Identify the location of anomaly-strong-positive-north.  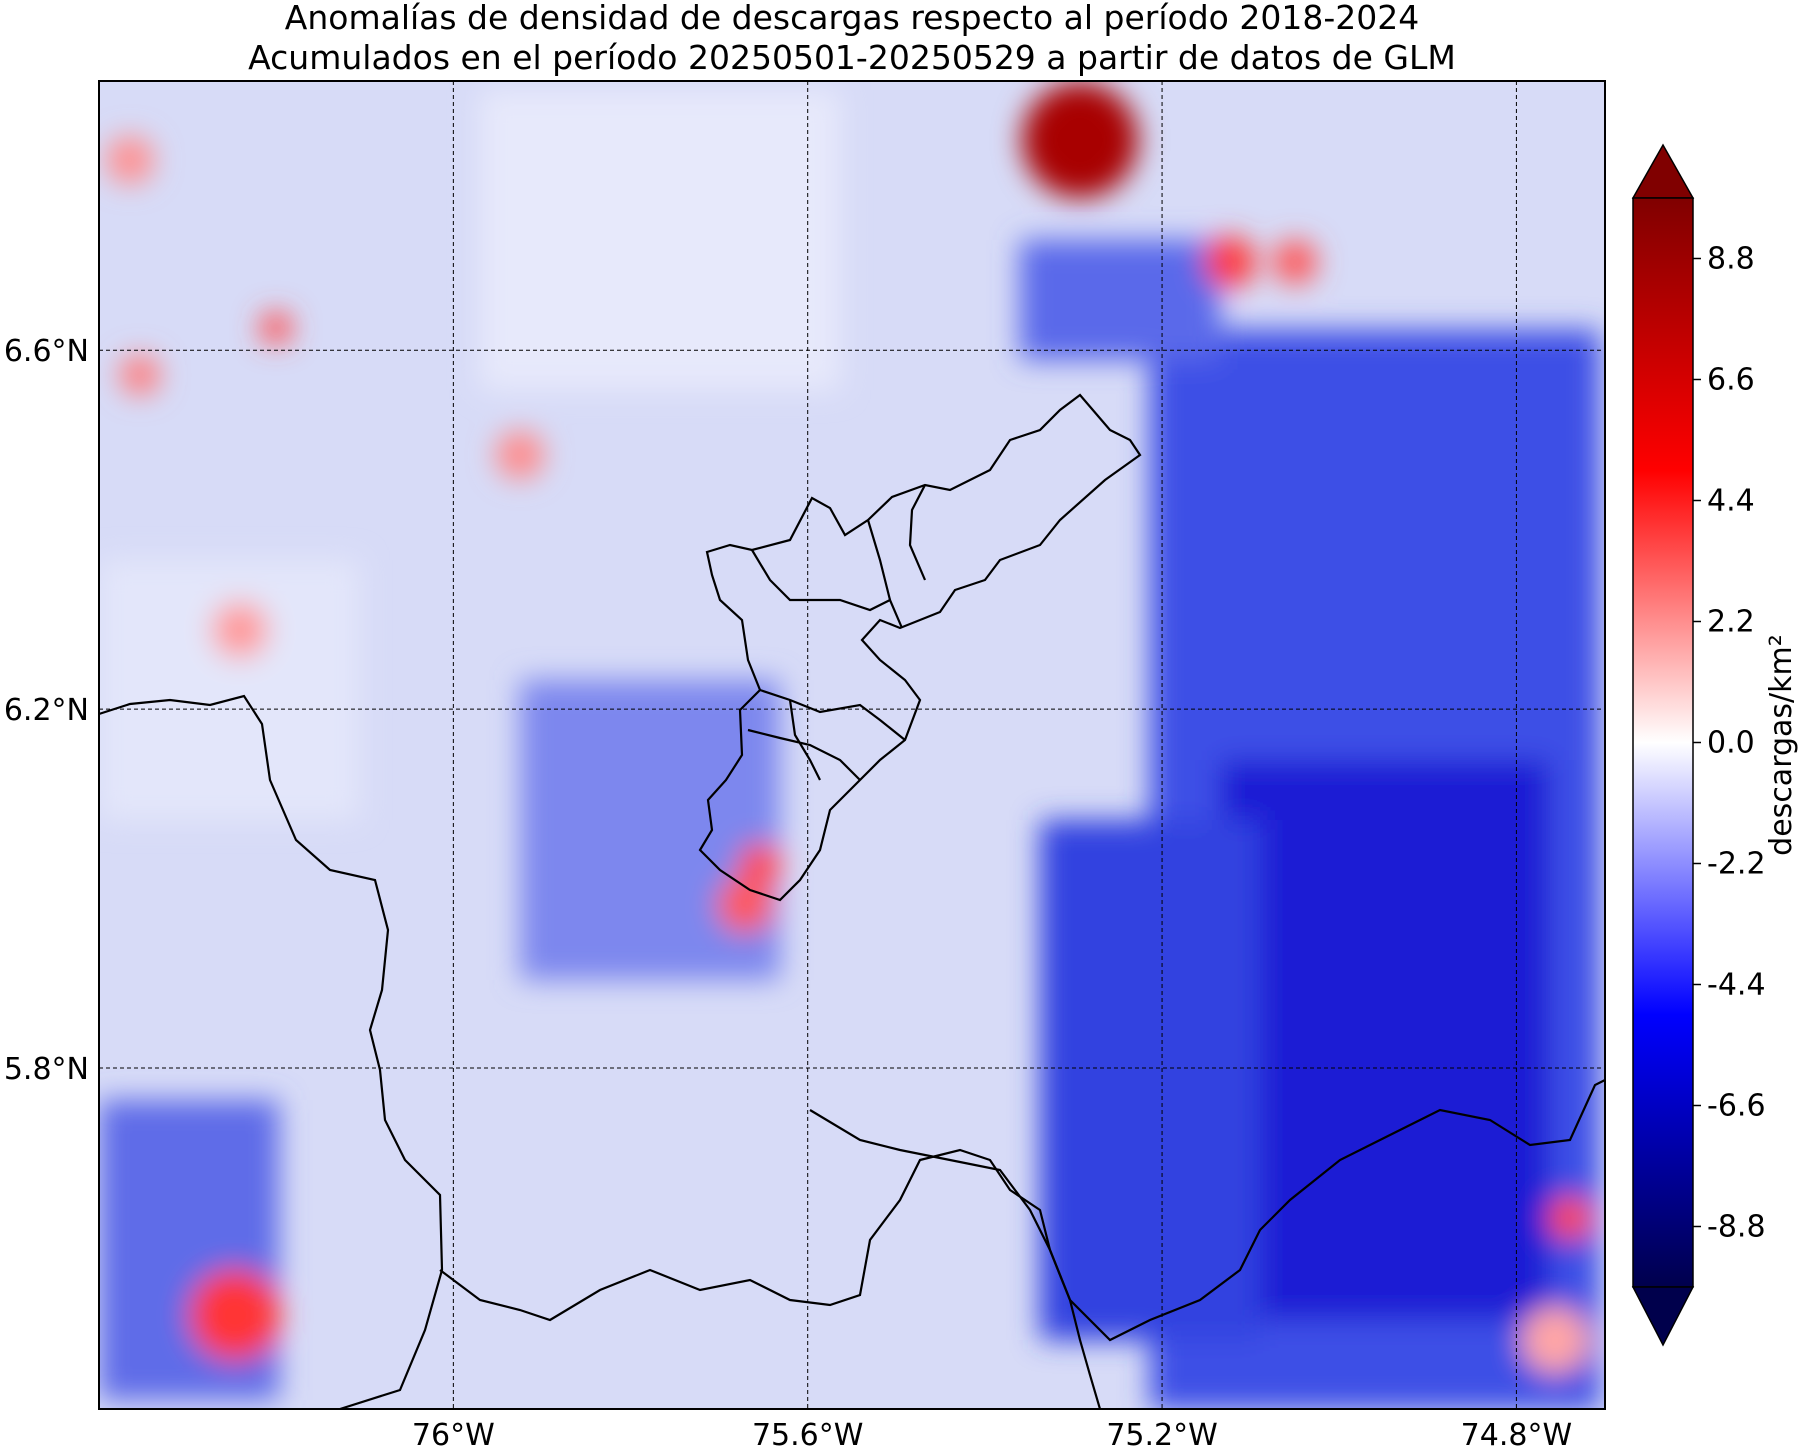
(1080, 140).